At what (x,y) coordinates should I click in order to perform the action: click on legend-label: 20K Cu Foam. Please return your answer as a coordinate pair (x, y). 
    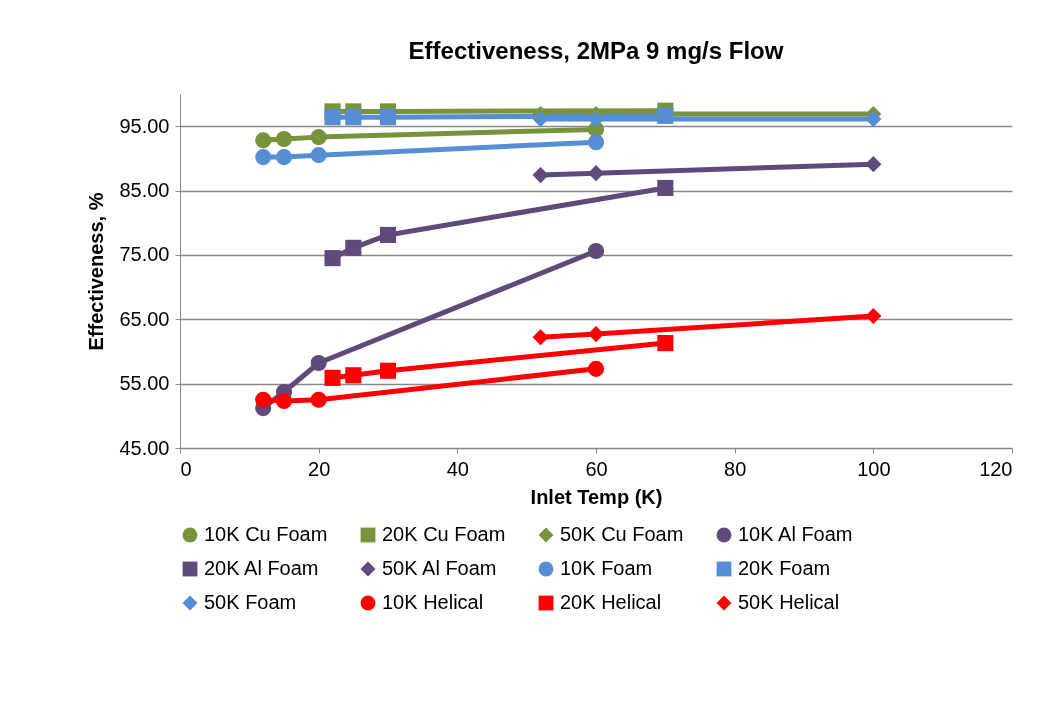
    Looking at the image, I should click on (444, 534).